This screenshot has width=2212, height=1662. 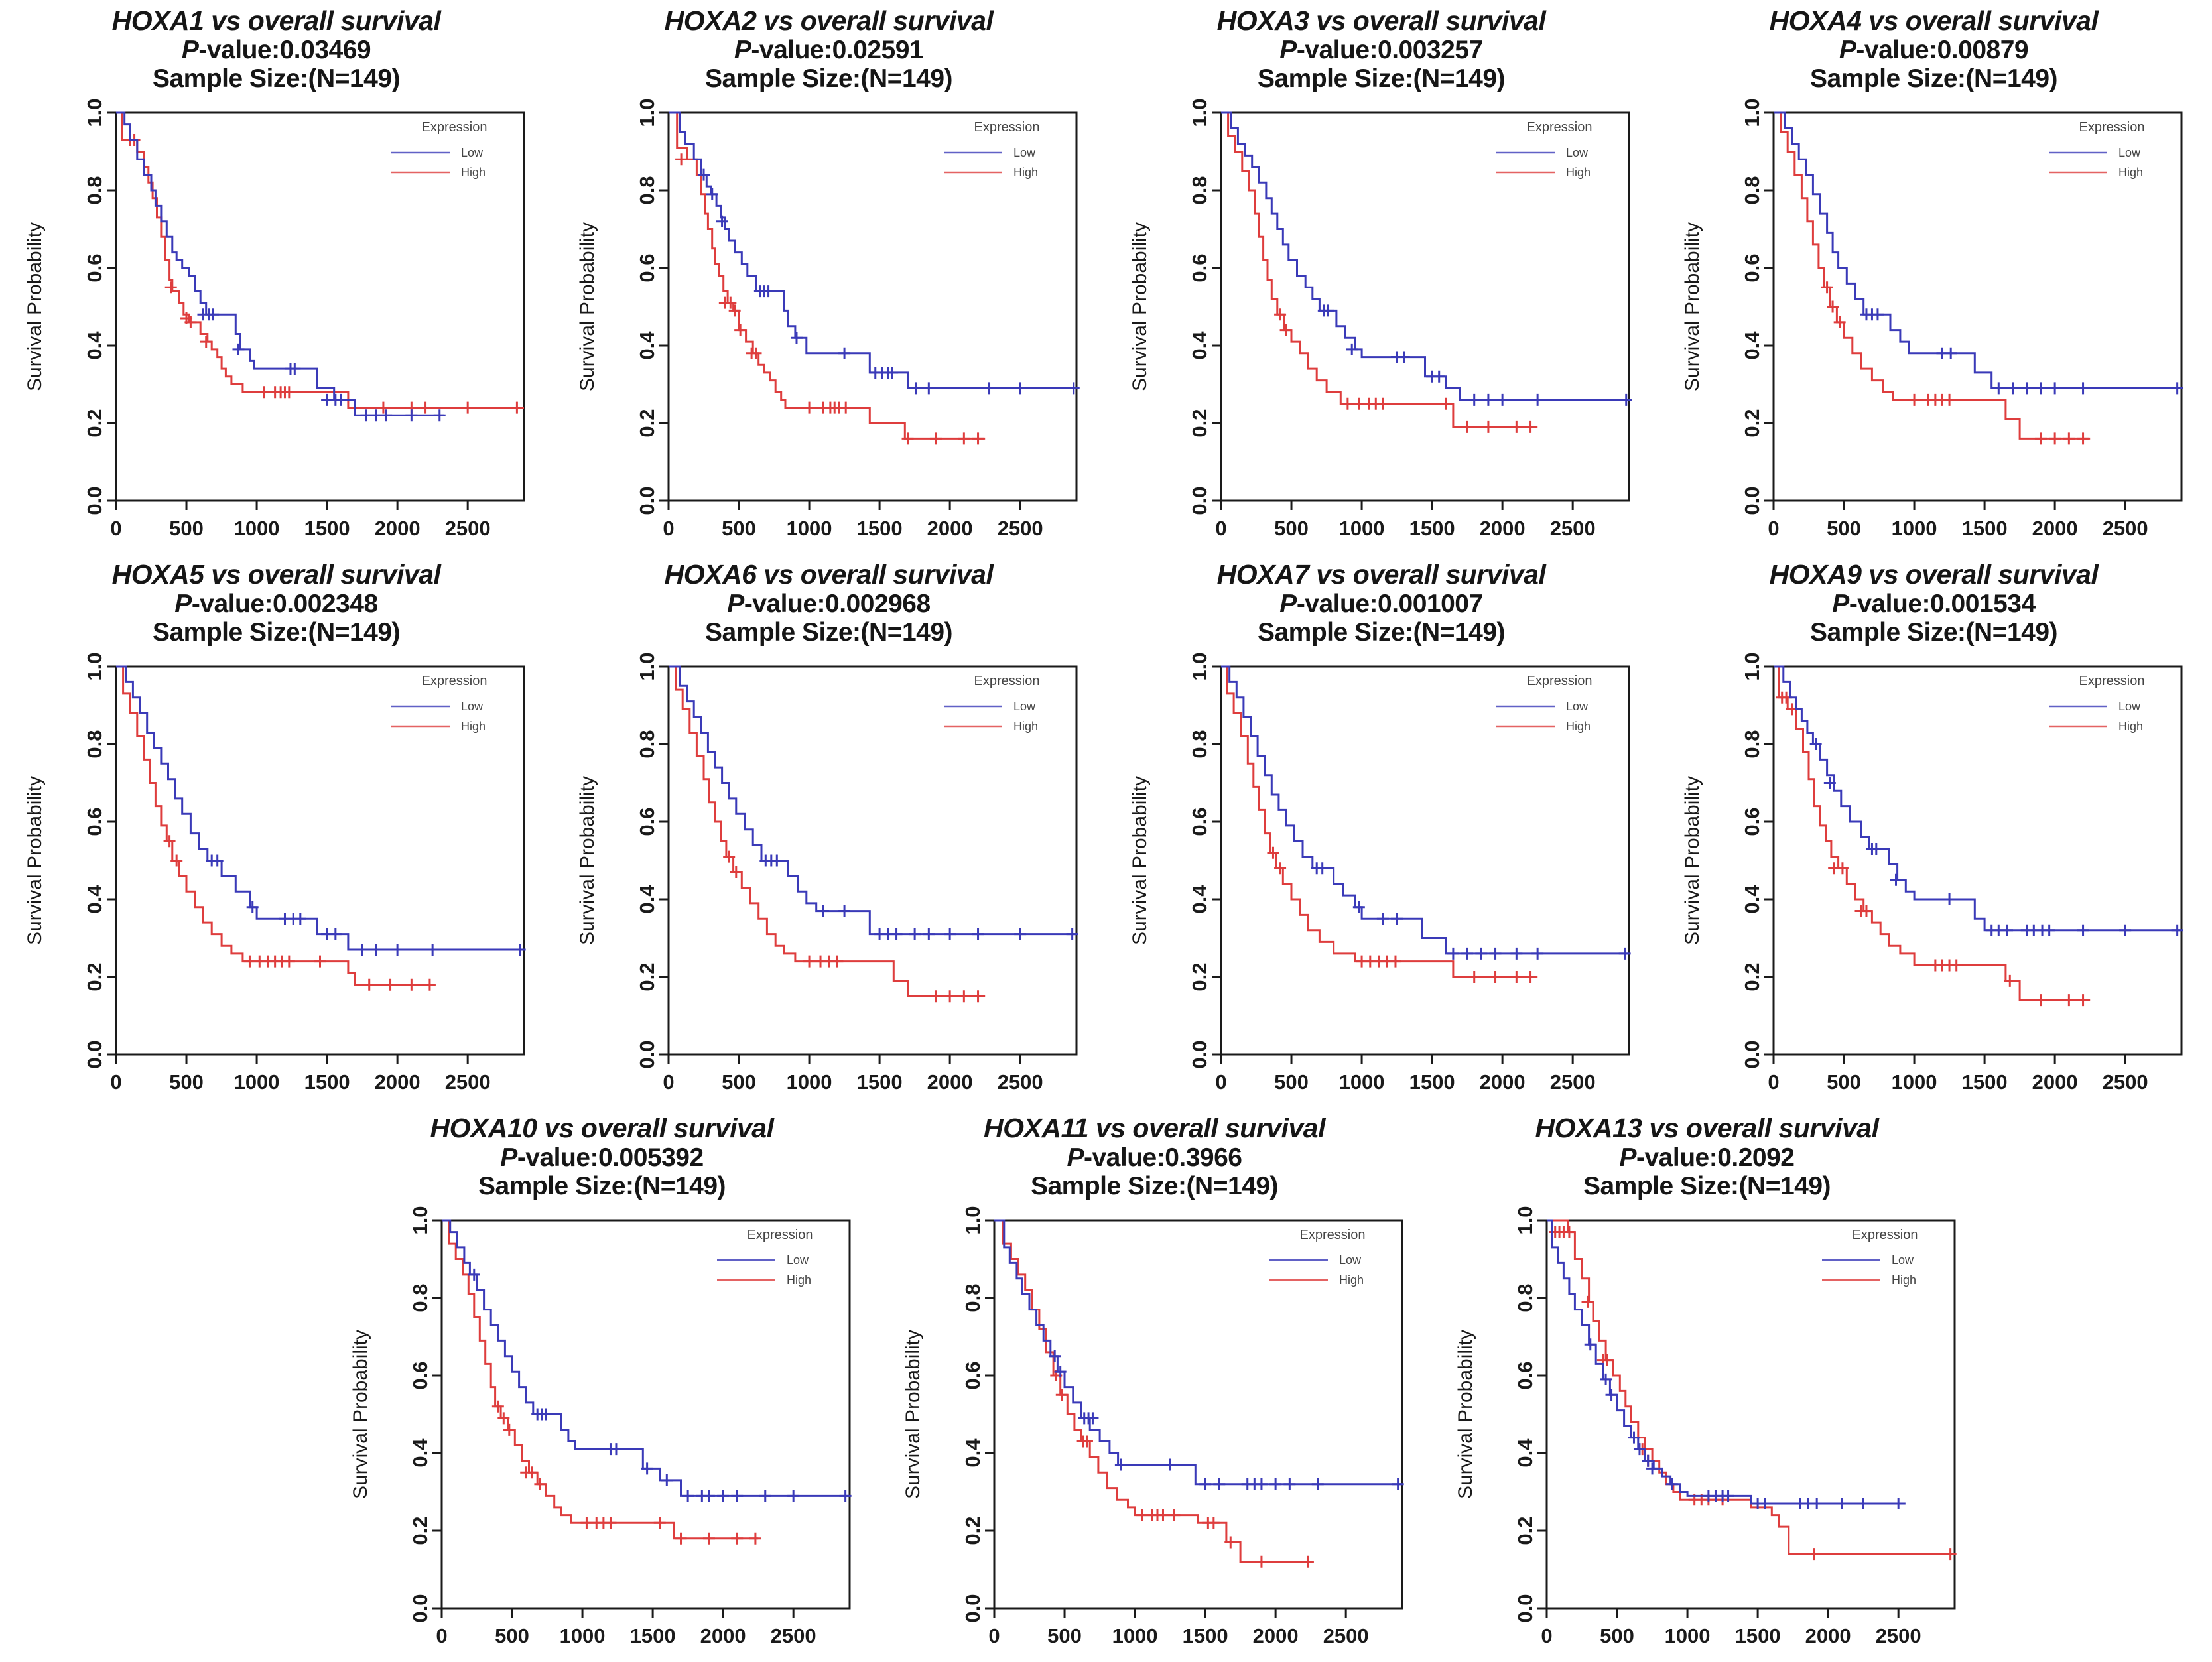 I want to click on x-tick-label: 1000, so click(x=1362, y=528).